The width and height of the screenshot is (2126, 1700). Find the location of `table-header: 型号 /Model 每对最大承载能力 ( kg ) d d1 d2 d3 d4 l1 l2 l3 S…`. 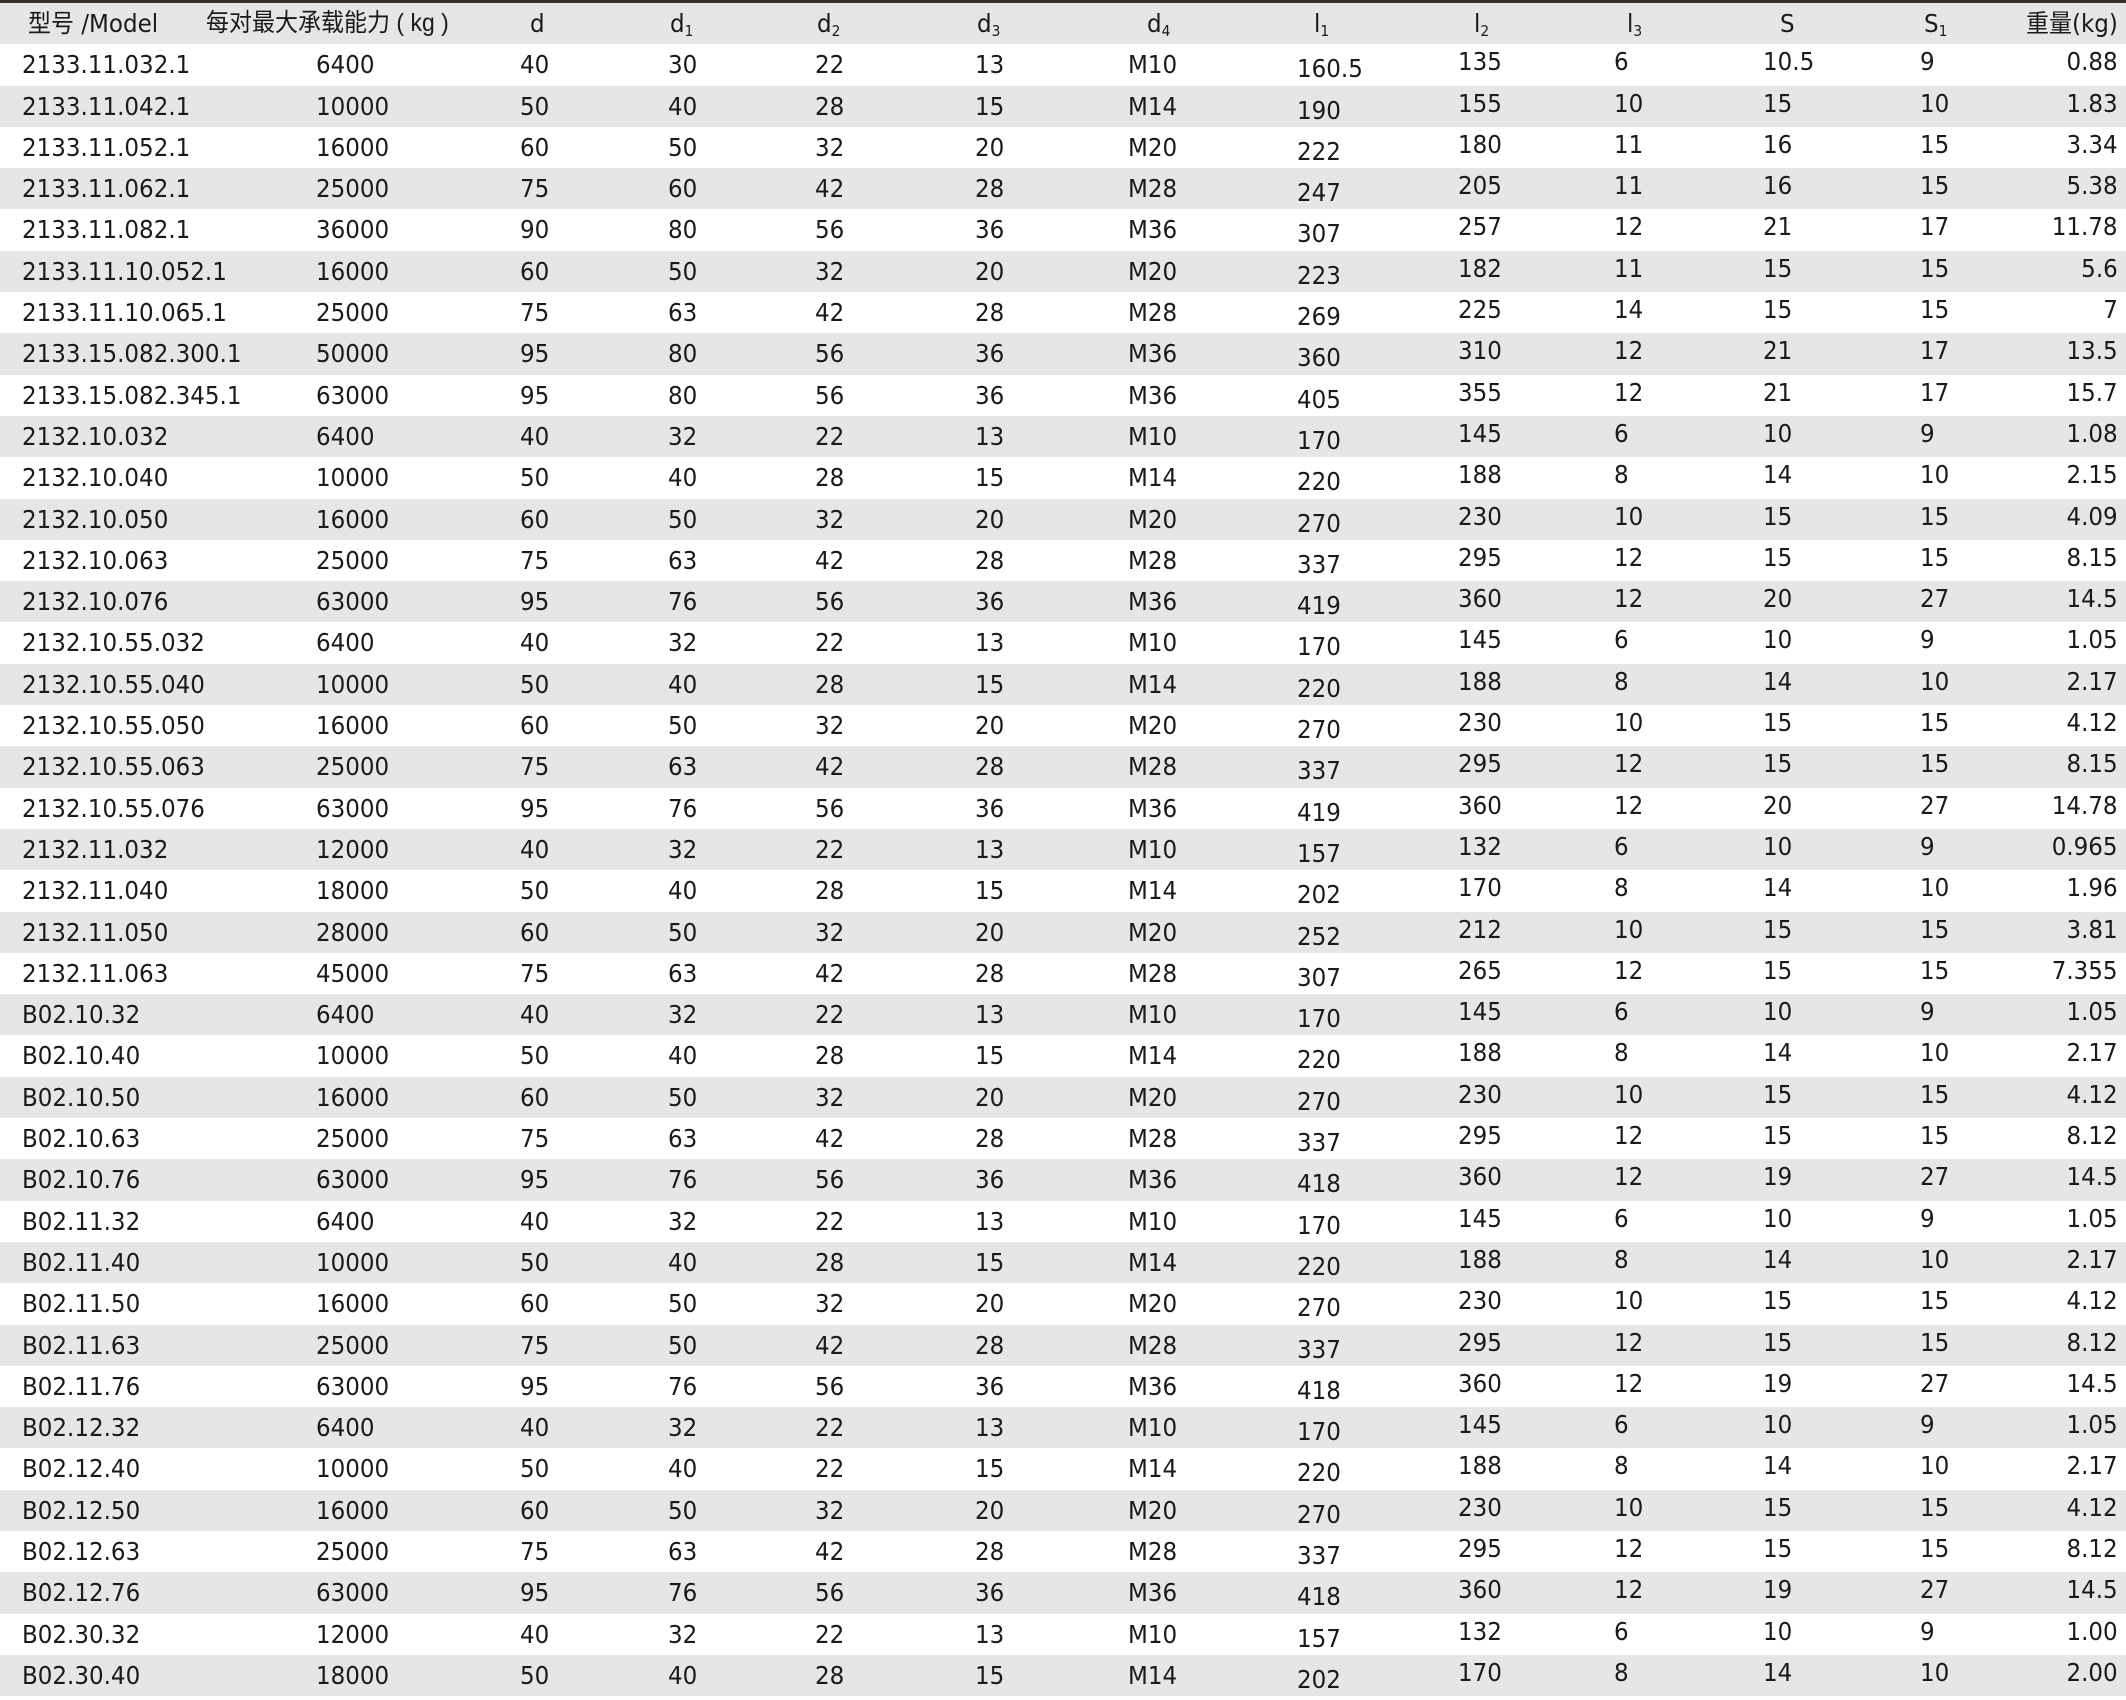

table-header: 型号 /Model 每对最大承载能力 ( kg ) d d1 d2 d3 d4 l1 l2 l3 S… is located at coordinates (1063, 24).